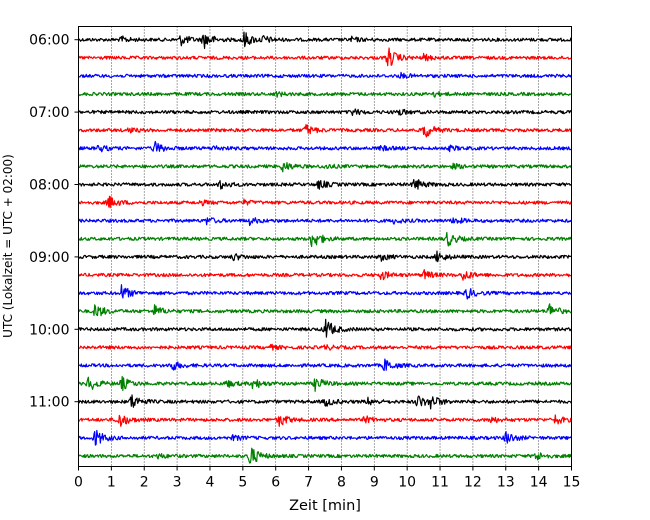 This screenshot has width=650, height=520. Describe the element at coordinates (54, 222) in the screenshot. I see `y-axis-ticks: 06:00 07:00 08:00 09:00 10:00 11:00` at that location.